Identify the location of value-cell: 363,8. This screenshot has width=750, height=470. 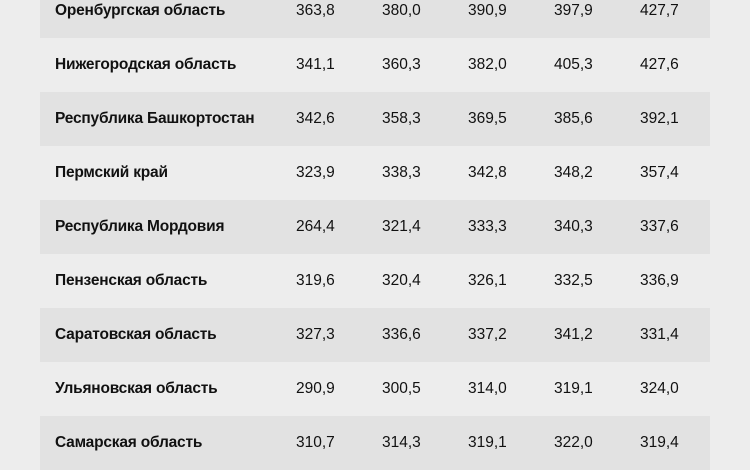
(315, 10).